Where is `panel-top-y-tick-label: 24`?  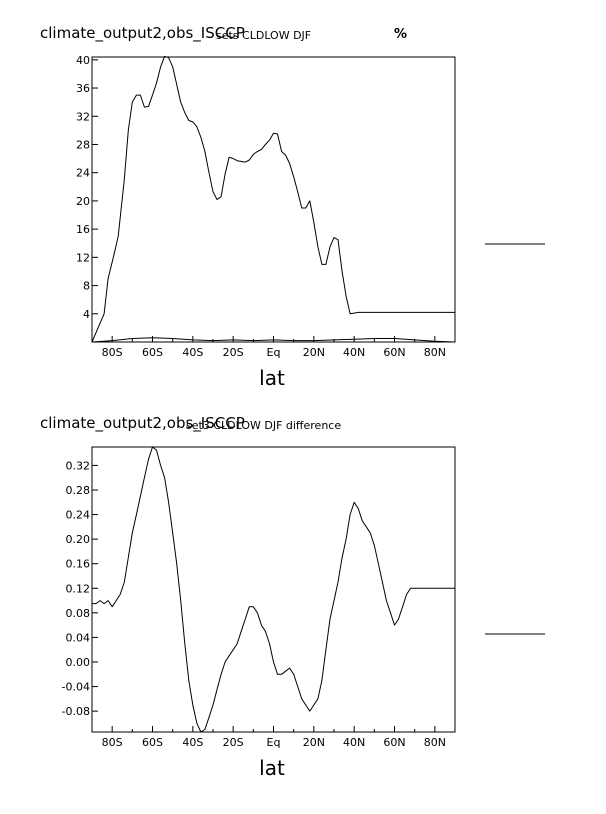
panel-top-y-tick-label: 24 is located at coordinates (83, 173).